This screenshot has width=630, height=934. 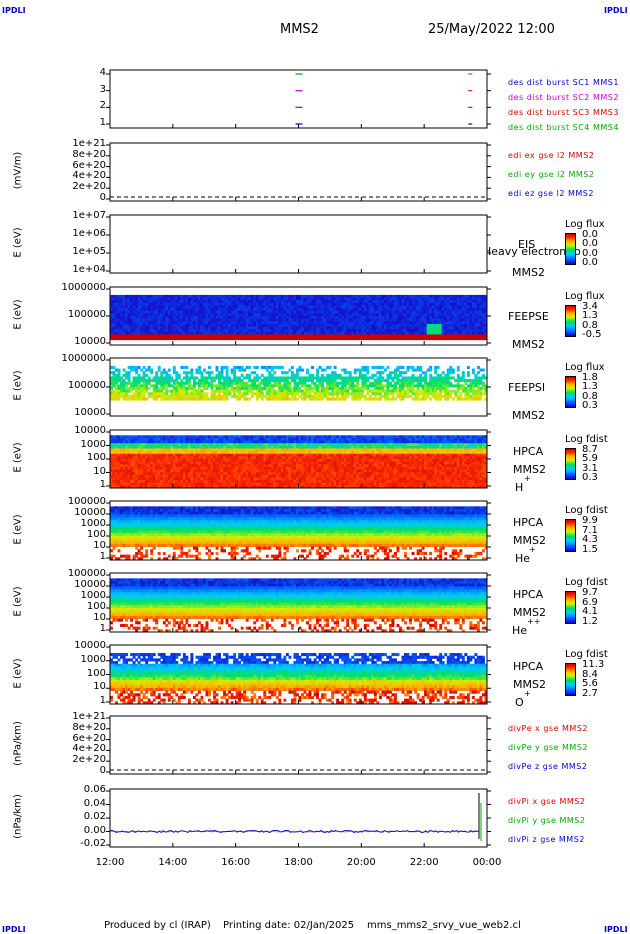 What do you see at coordinates (563, 82) in the screenshot?
I see `legend-entry: des dist burst SC1 MMS1` at bounding box center [563, 82].